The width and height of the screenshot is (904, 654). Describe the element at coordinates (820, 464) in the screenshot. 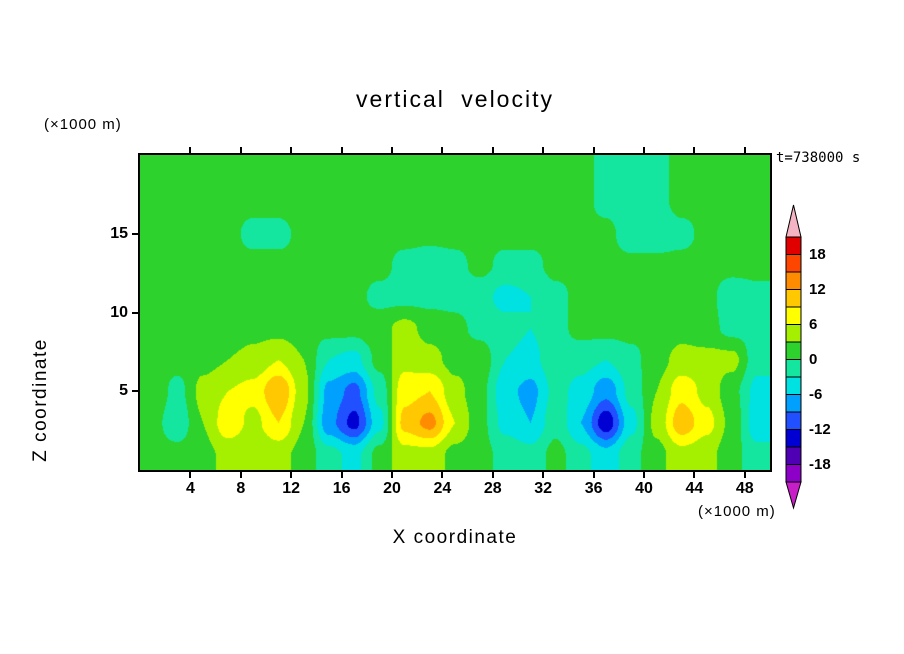

I see `colorbar-tick-label: -18` at that location.